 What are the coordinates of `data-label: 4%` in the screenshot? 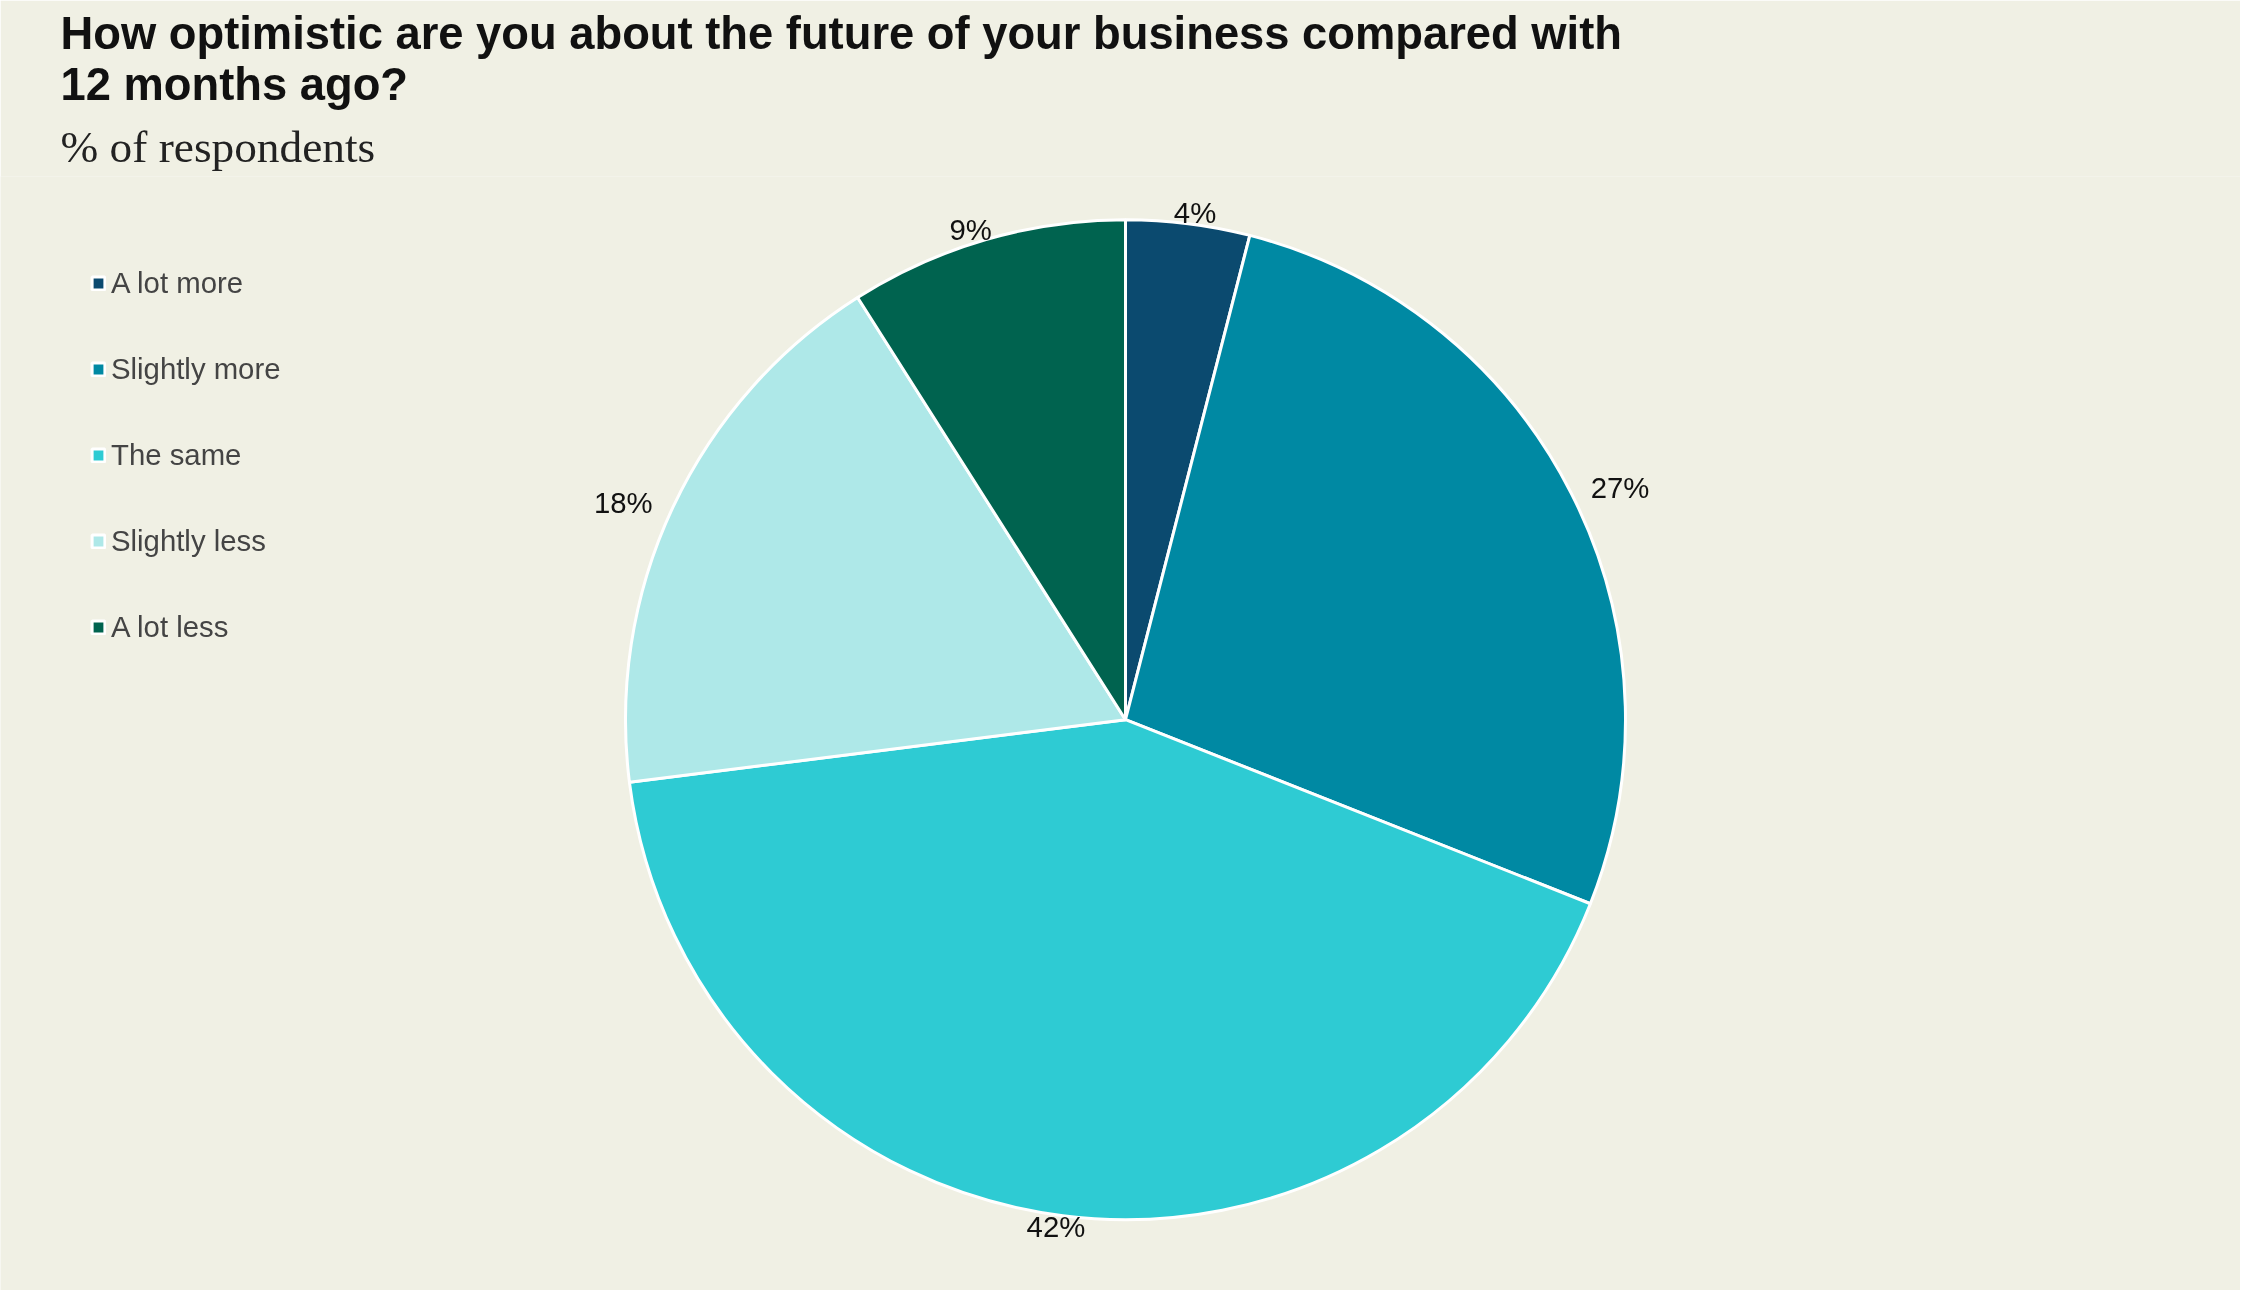 It's located at (1195, 213).